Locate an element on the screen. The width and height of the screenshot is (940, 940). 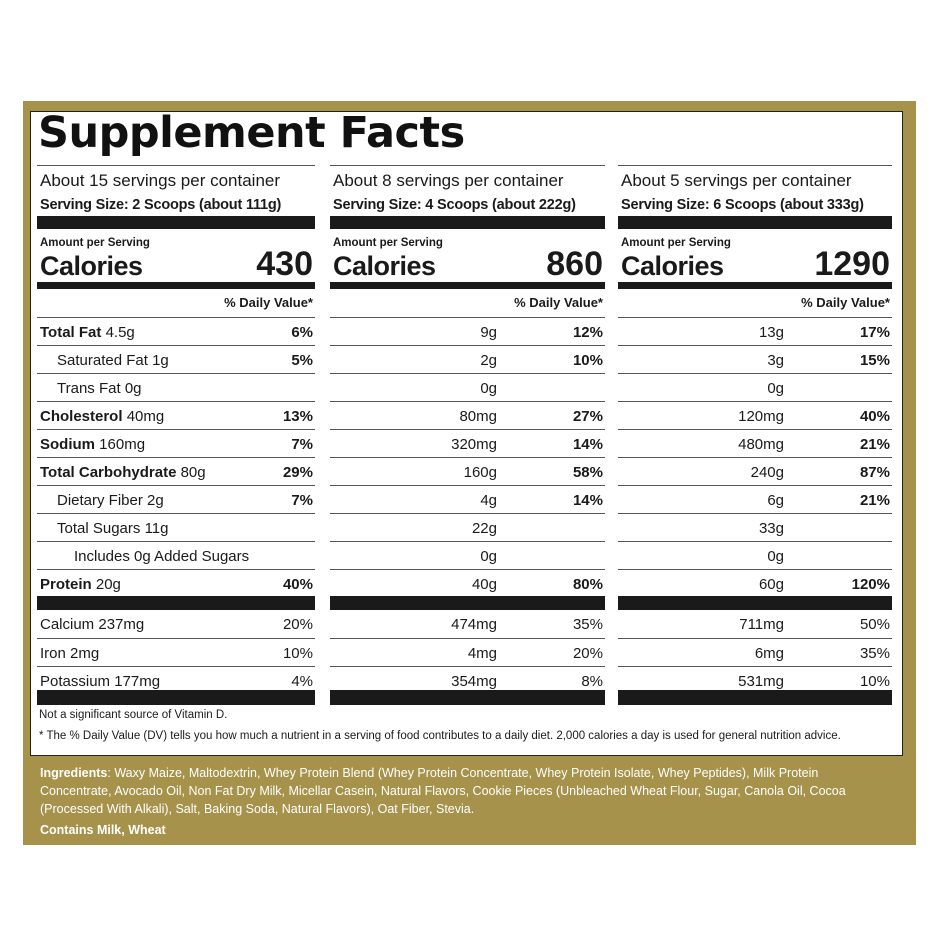
mineral-amount: 4mg is located at coordinates (482, 653).